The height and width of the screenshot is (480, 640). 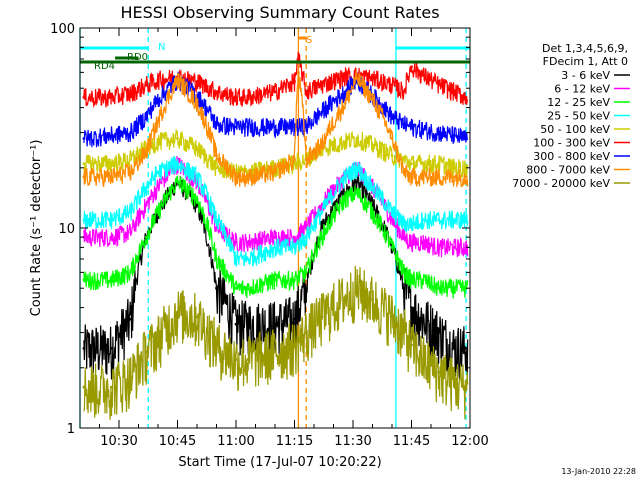 What do you see at coordinates (294, 441) in the screenshot?
I see `x-tick-label: 11:15` at bounding box center [294, 441].